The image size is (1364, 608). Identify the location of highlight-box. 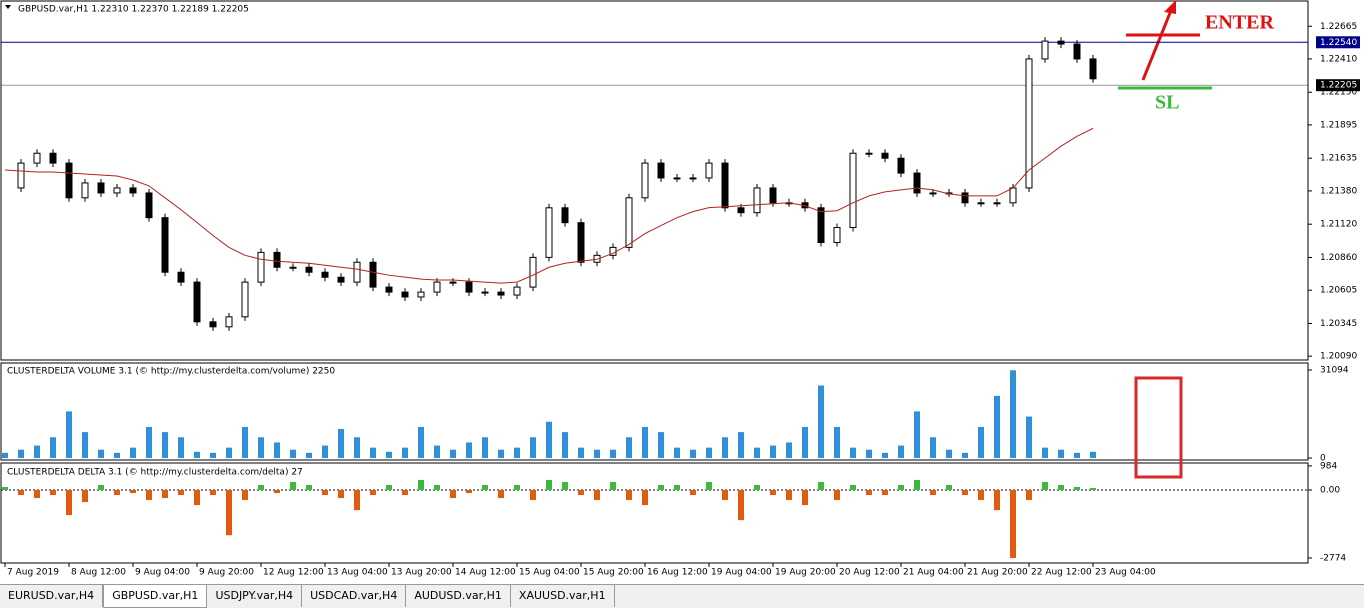
(1158, 427).